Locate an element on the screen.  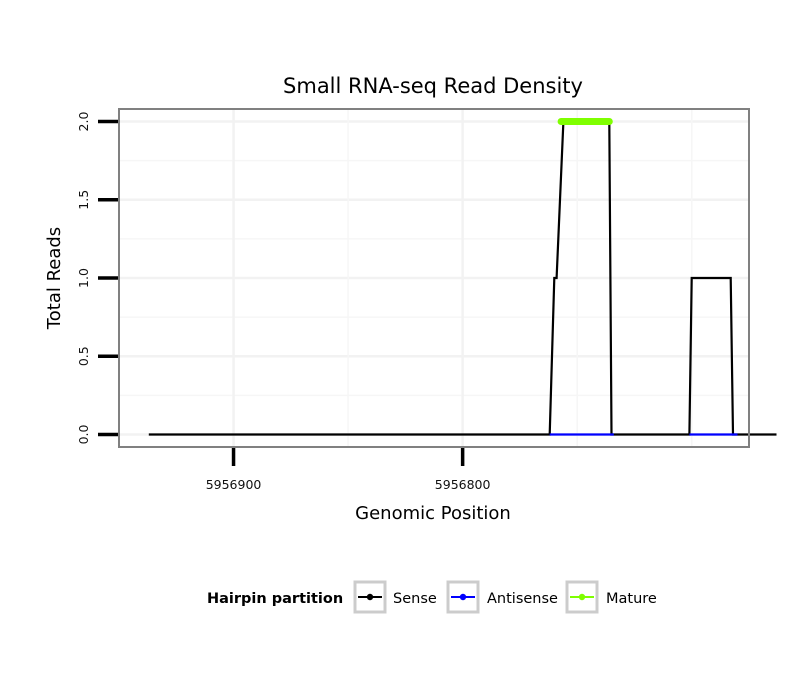
legend: Hairpin partition Sense Antisense Mature is located at coordinates (432, 597).